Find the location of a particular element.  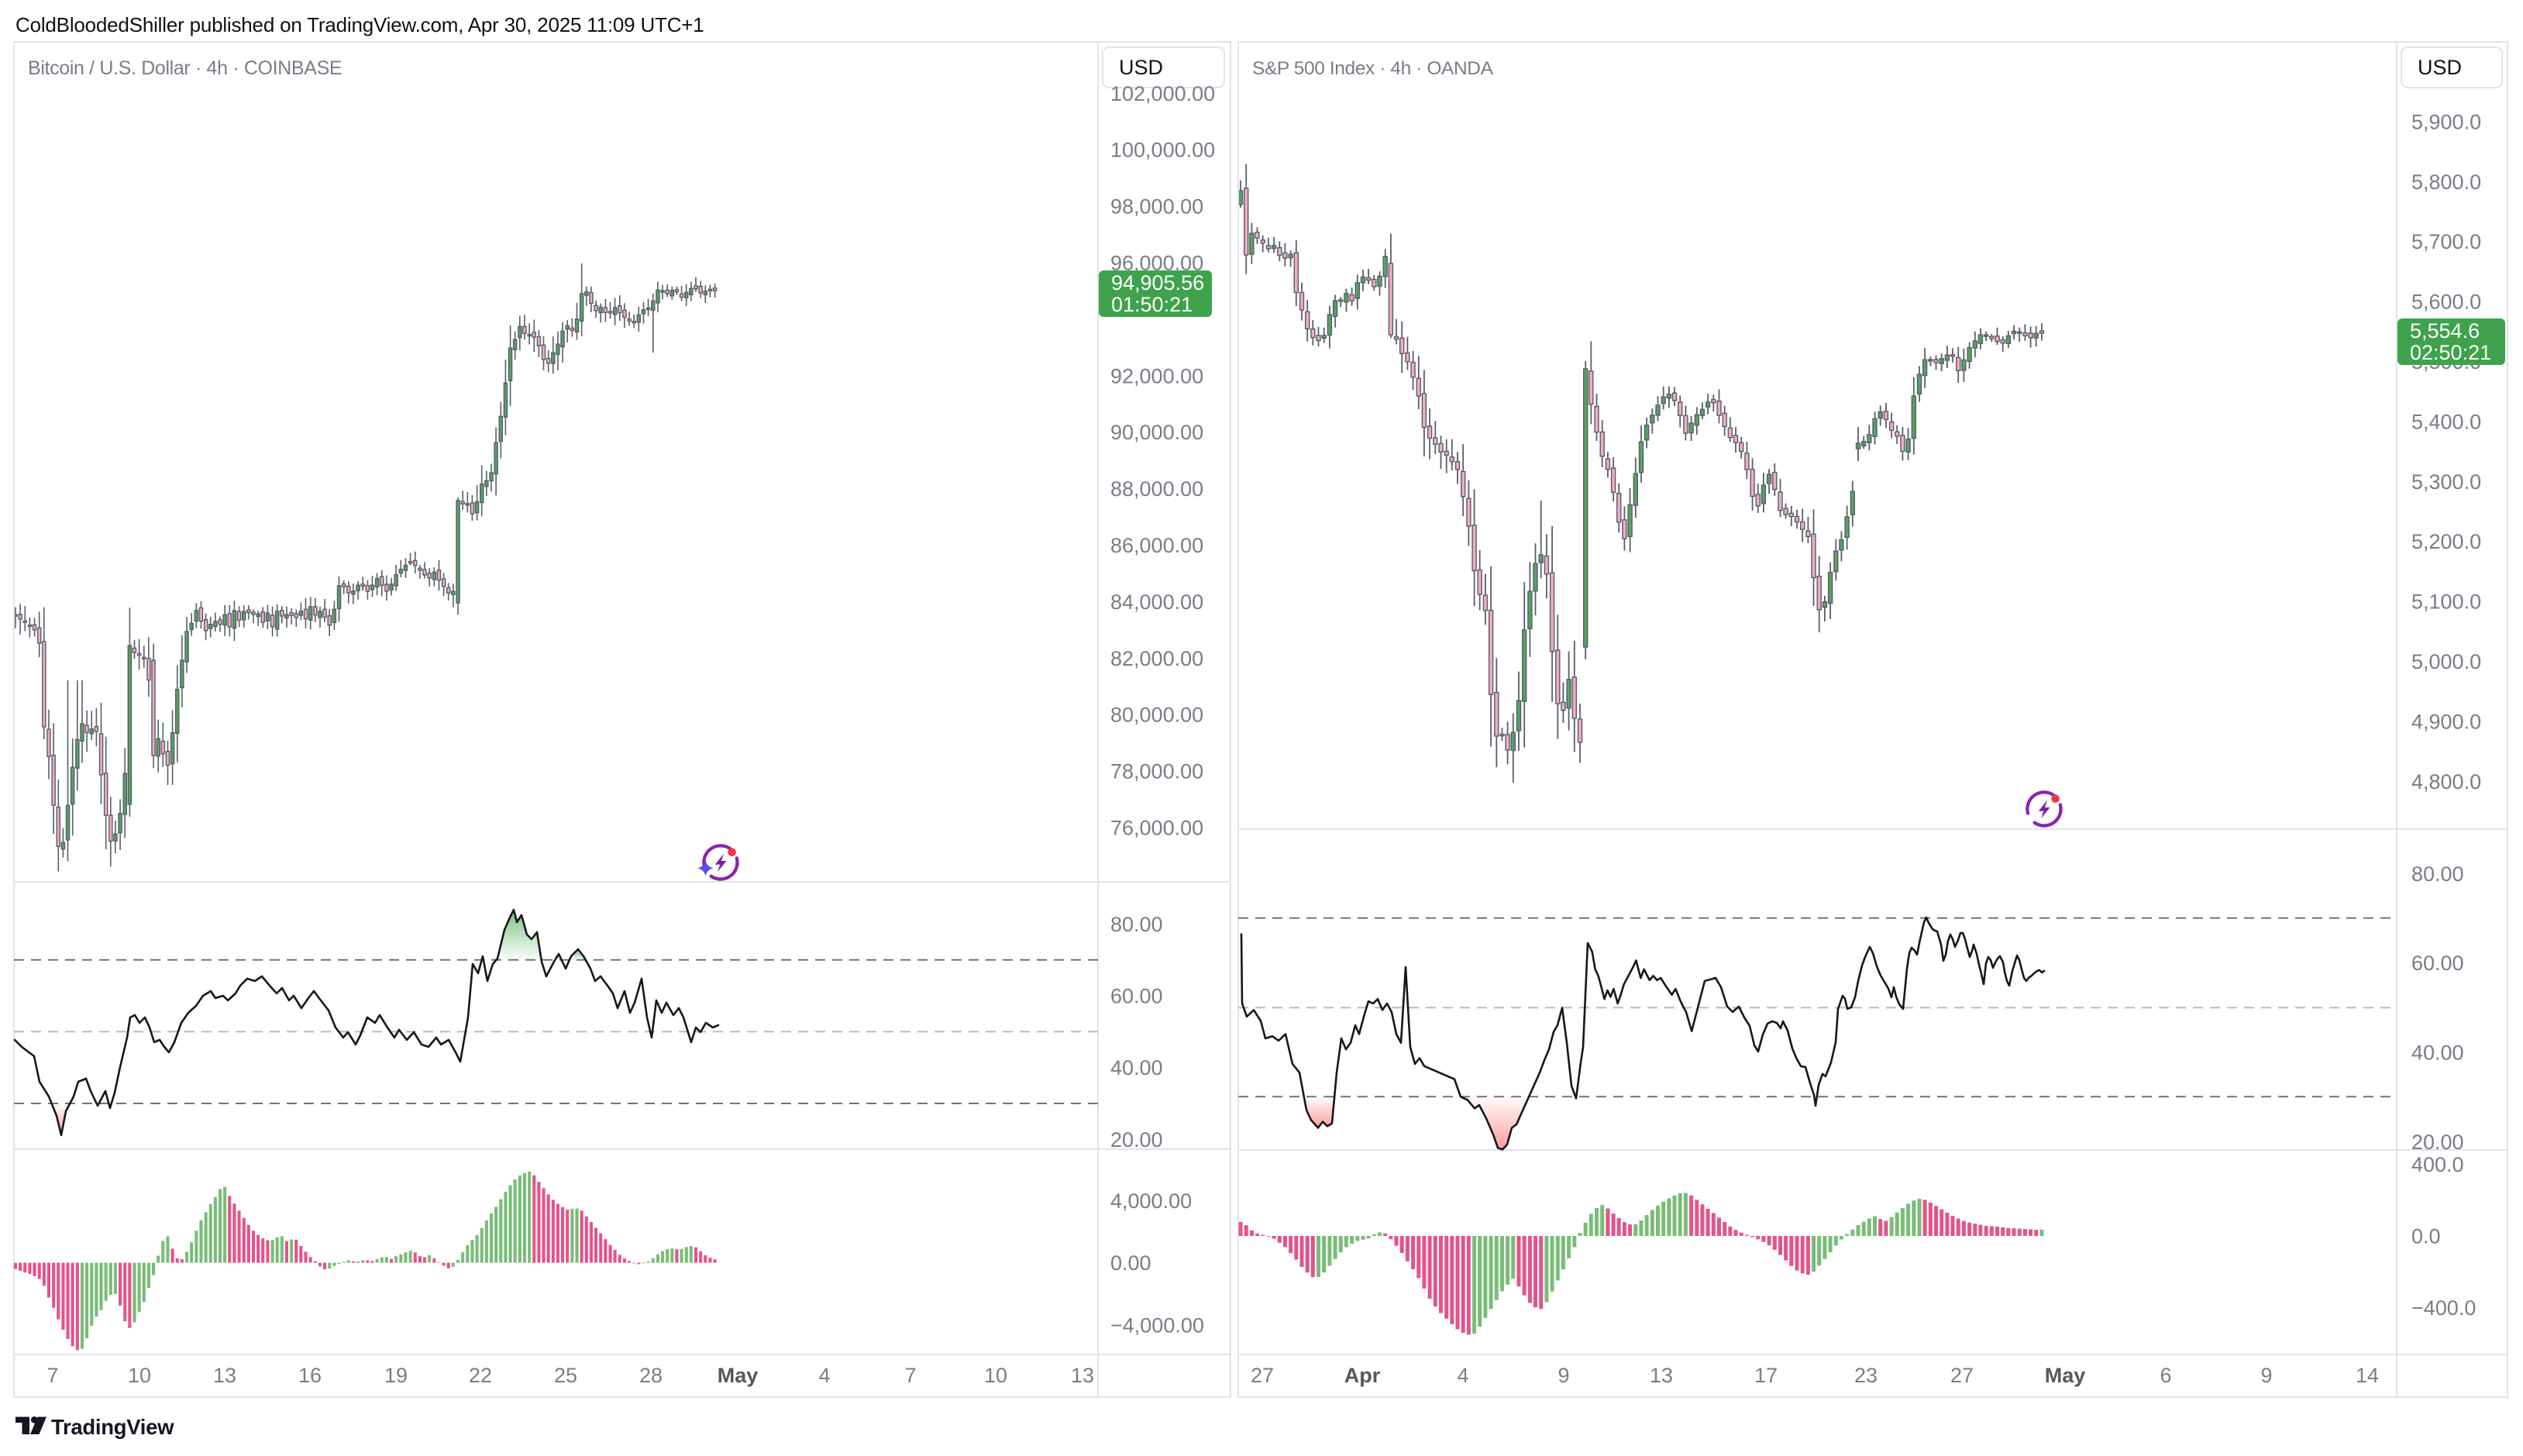

svg-text: TradingView is located at coordinates (112, 1427).